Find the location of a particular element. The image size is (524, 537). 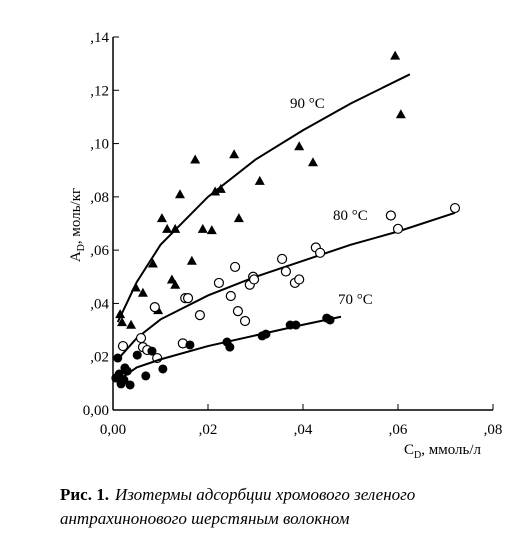

y-tick-label: ,02 is located at coordinates (99, 358).